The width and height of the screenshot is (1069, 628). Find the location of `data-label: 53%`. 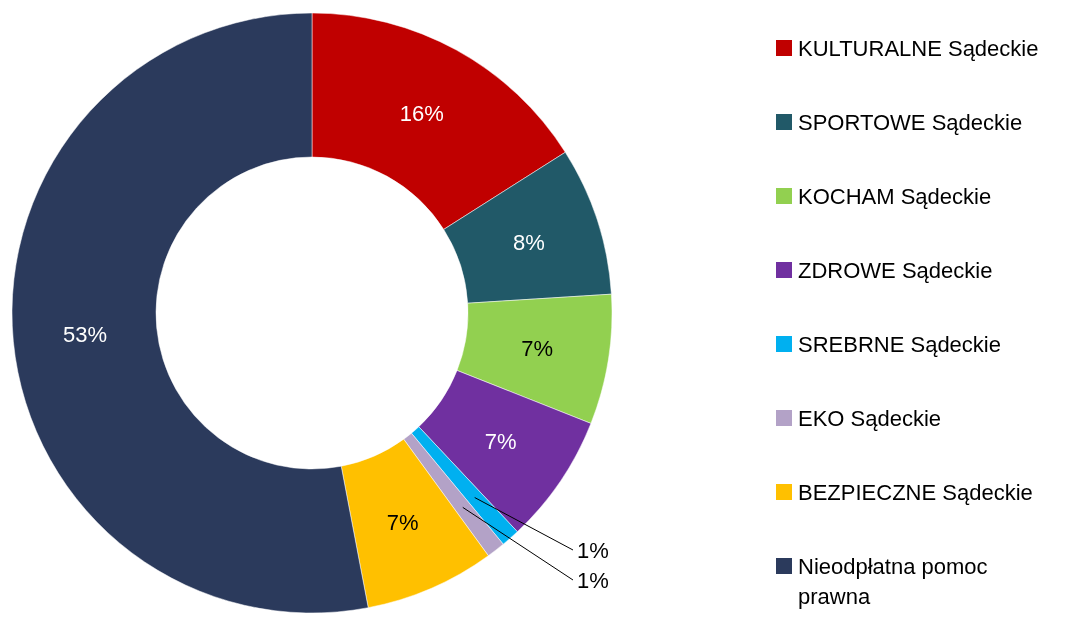

data-label: 53% is located at coordinates (85, 334).